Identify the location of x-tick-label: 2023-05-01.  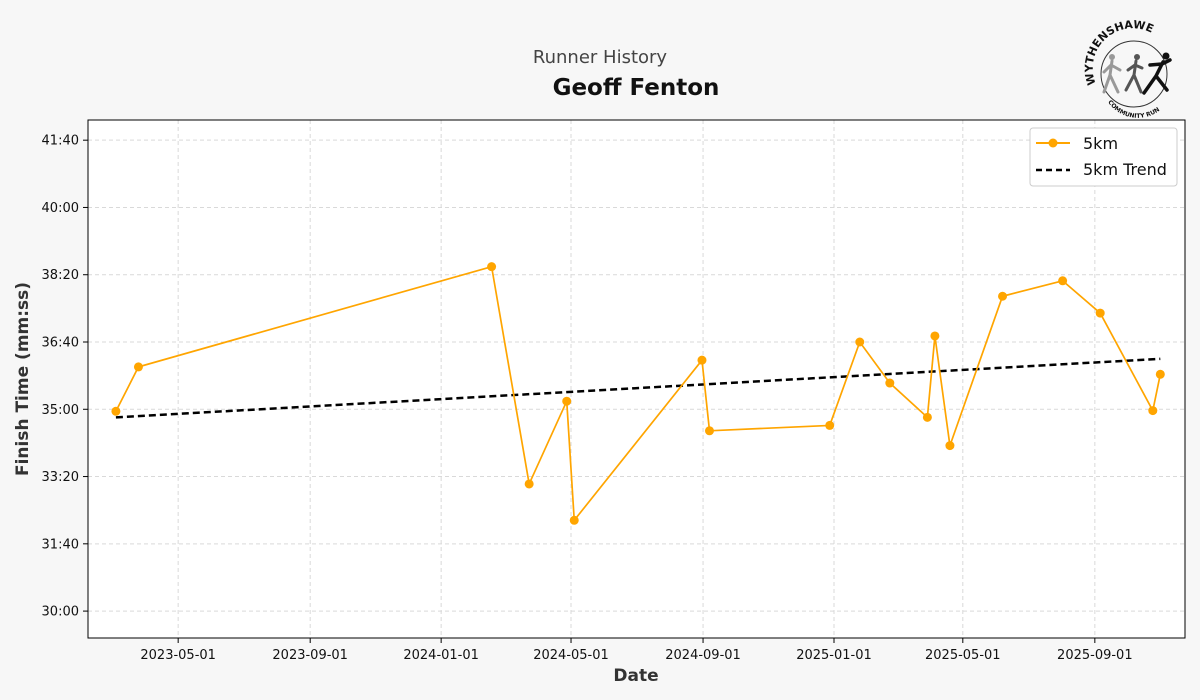
(178, 655).